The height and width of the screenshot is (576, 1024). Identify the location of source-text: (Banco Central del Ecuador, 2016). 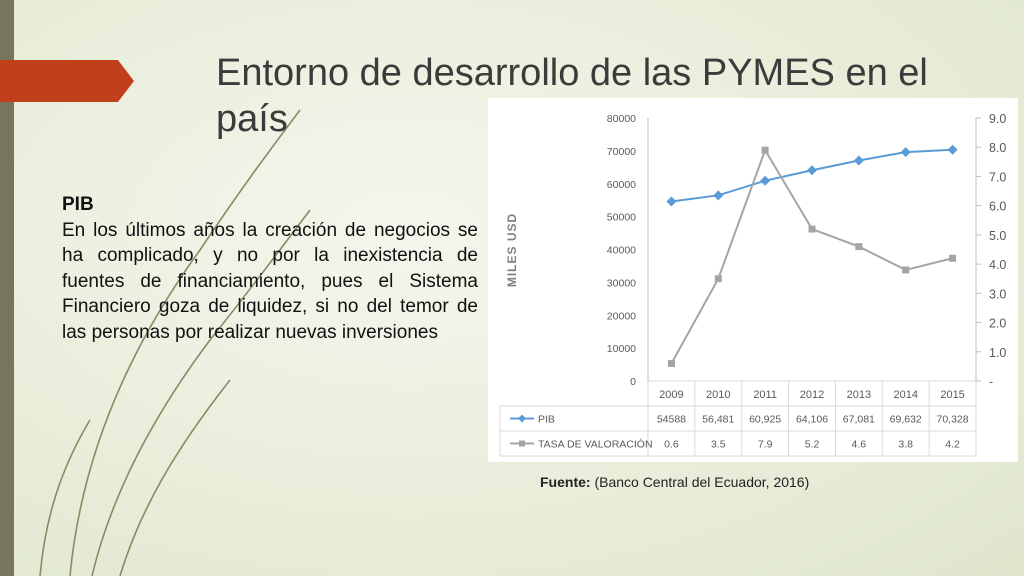
(702, 482).